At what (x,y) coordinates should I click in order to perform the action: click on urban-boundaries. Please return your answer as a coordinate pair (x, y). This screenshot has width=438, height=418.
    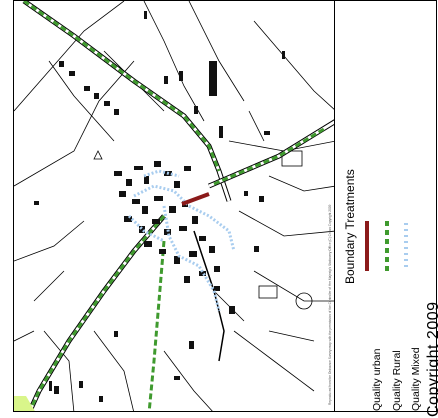
    Looking at the image, I should click on (195, 199).